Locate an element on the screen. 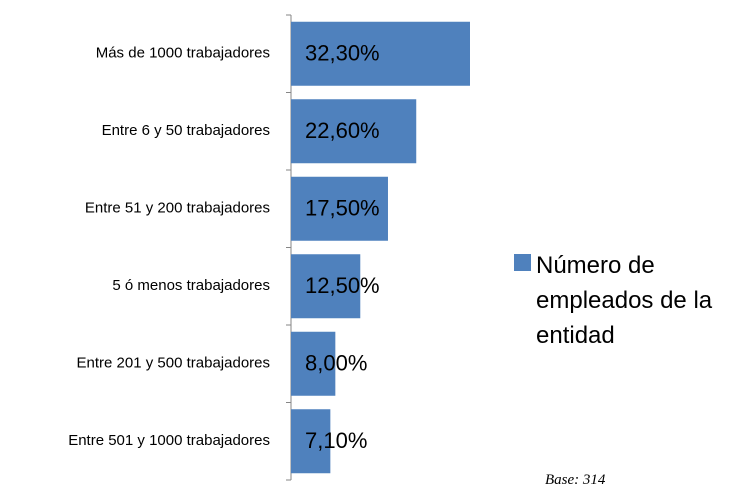 The width and height of the screenshot is (739, 492). data-label: 12,50% is located at coordinates (342, 285).